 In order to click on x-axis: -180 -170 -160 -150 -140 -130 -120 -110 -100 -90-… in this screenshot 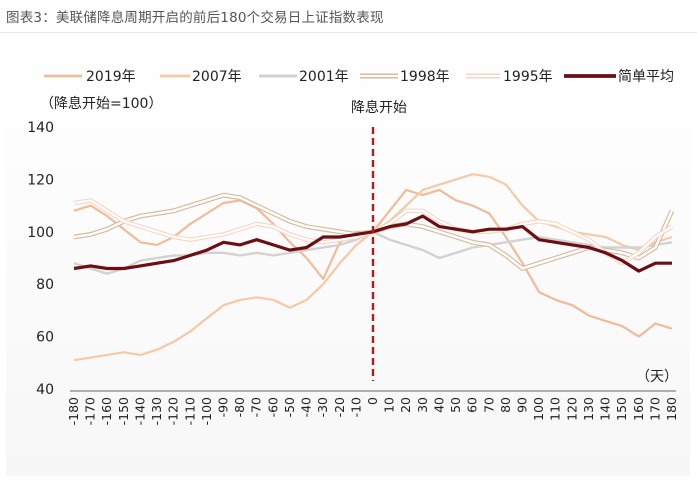, I will do `click(372, 411)`.